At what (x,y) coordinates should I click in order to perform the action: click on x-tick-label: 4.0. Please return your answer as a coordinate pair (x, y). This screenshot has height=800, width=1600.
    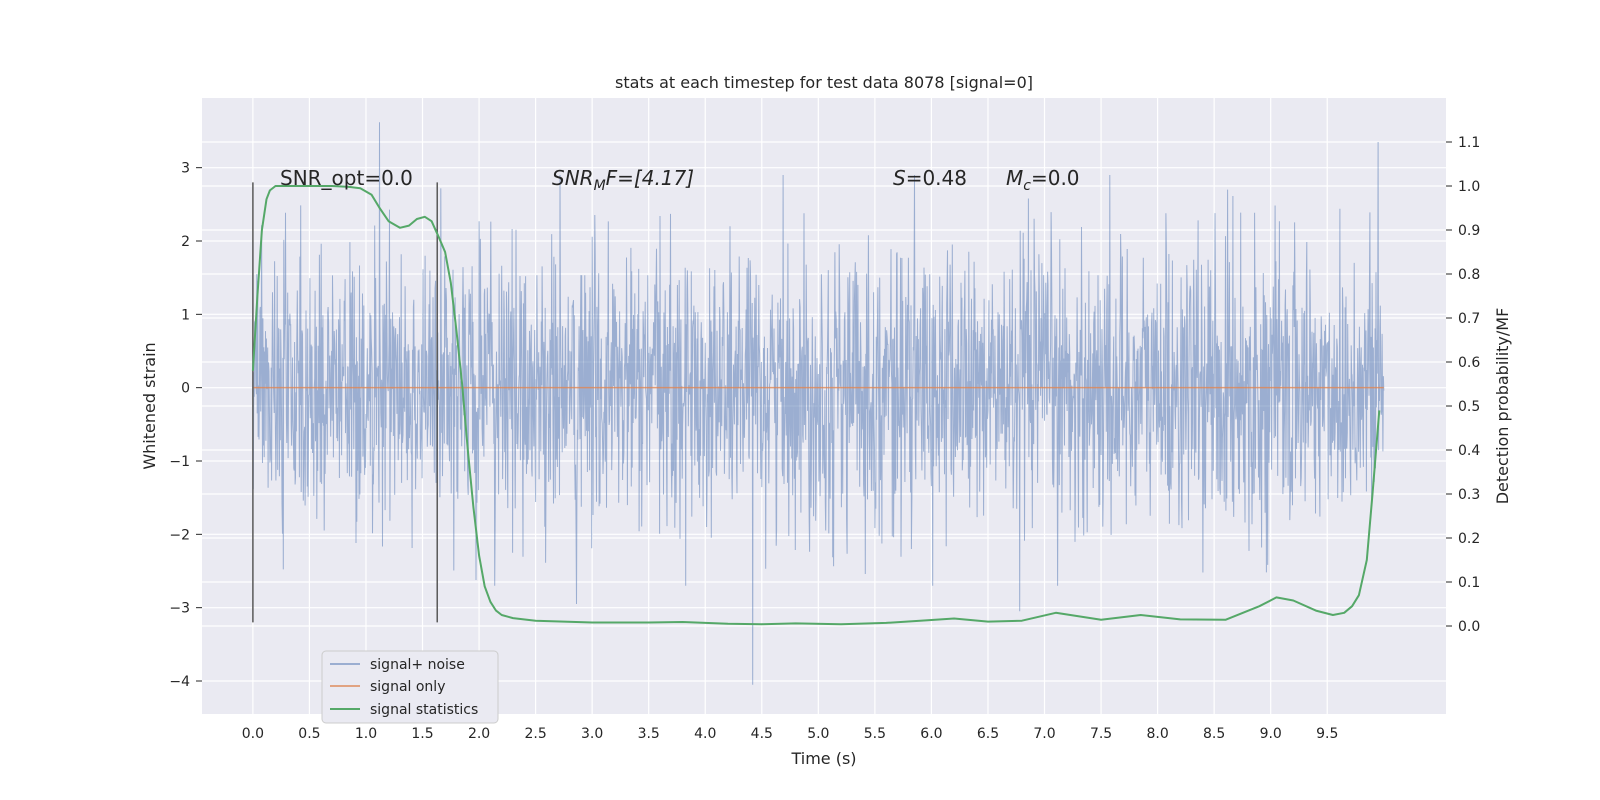
    Looking at the image, I should click on (705, 734).